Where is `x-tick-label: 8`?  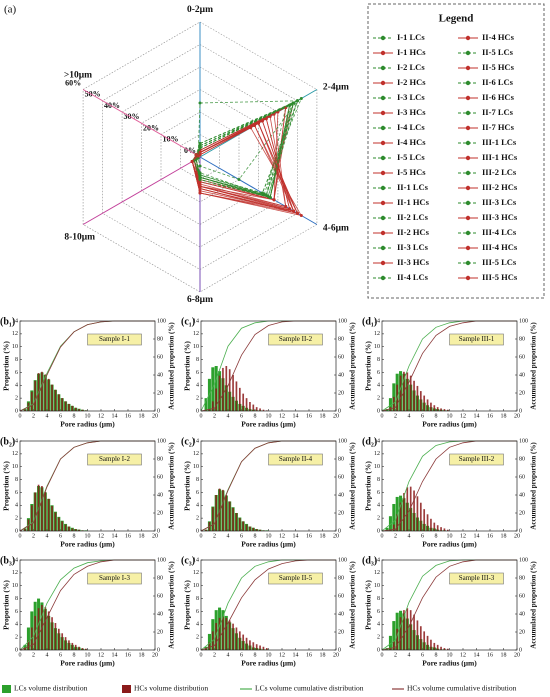 x-tick-label: 8 is located at coordinates (436, 416).